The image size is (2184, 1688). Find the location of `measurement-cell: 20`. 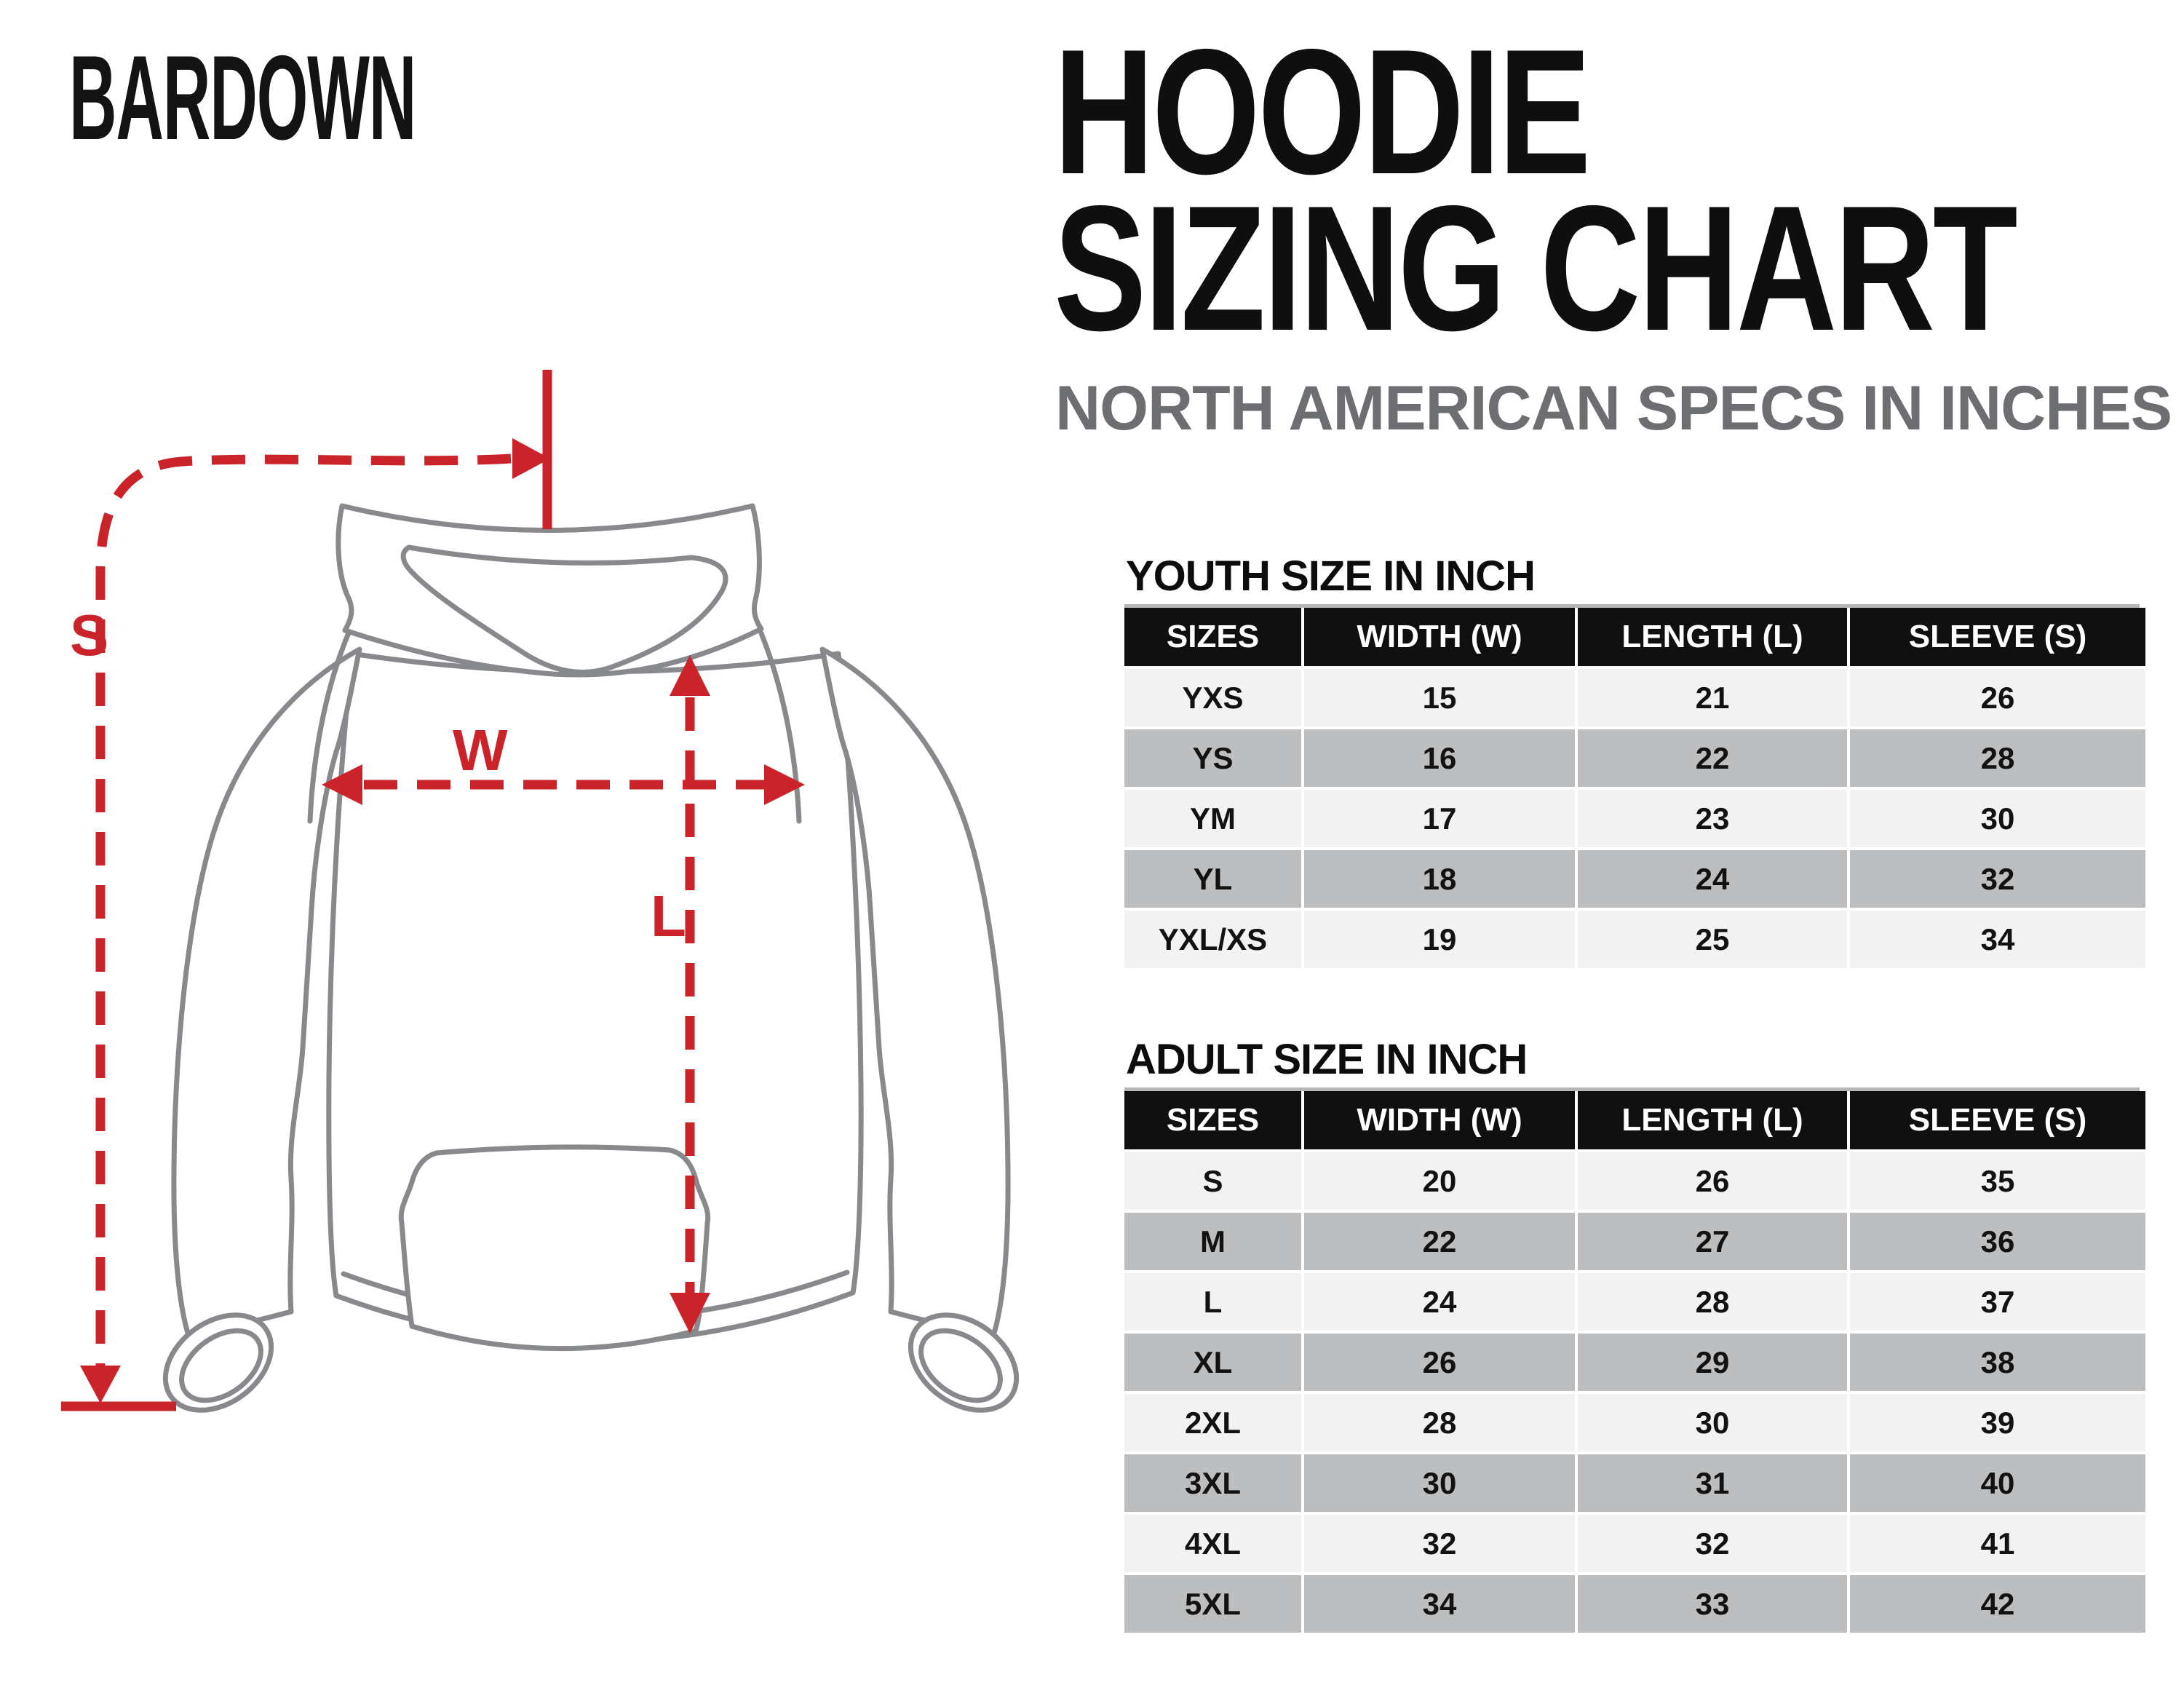

measurement-cell: 20 is located at coordinates (1440, 1181).